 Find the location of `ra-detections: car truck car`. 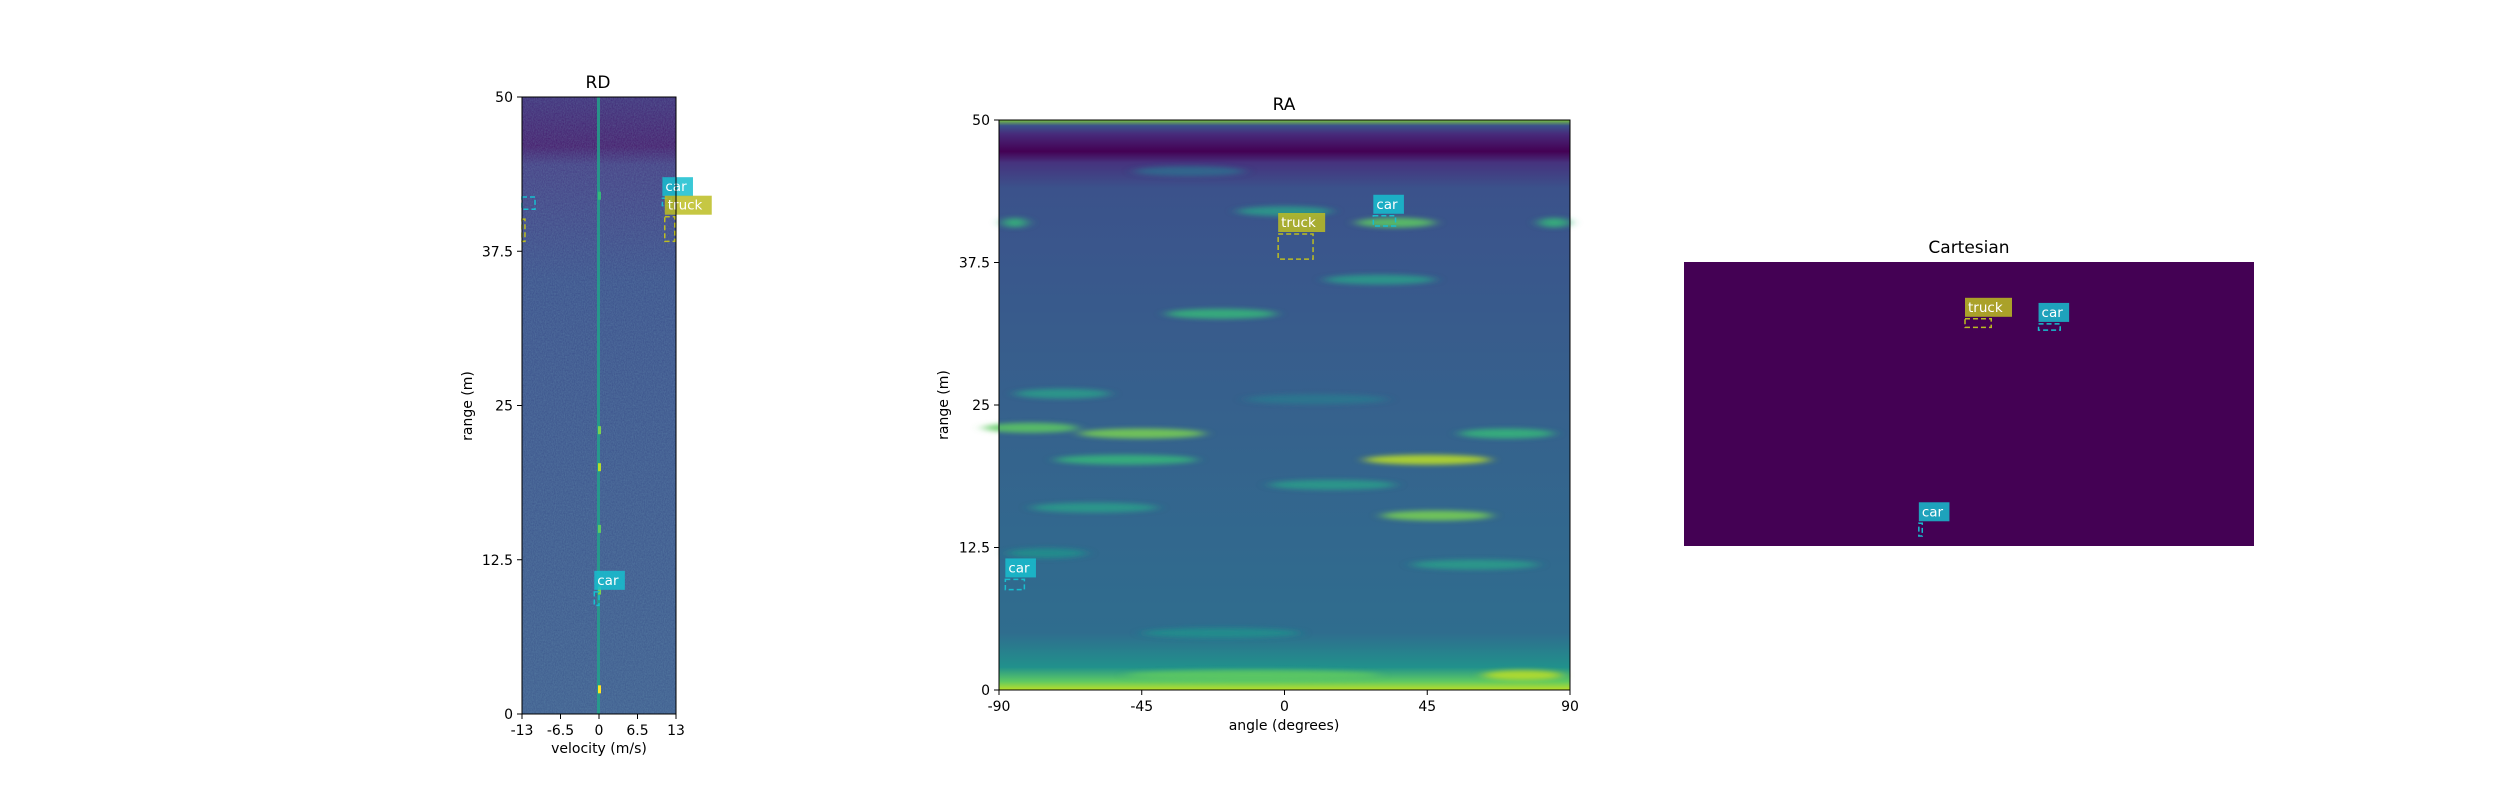

ra-detections: car truck car is located at coordinates (1204, 392).